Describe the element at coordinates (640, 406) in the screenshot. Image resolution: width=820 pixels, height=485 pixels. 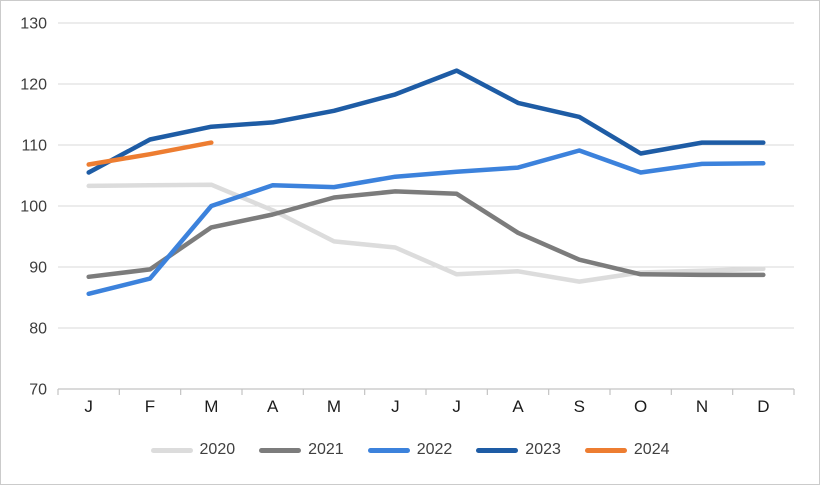
I see `x-axis-label: O` at that location.